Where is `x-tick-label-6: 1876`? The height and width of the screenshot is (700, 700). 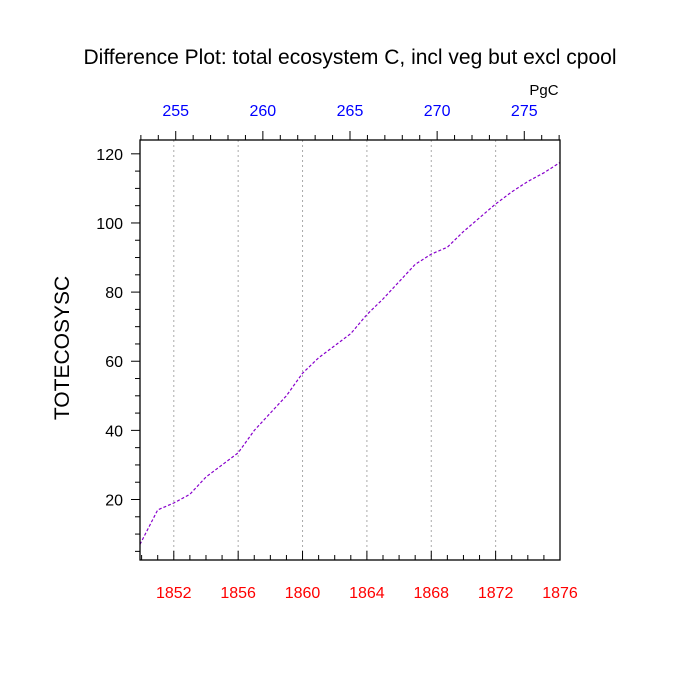
x-tick-label-6: 1876 is located at coordinates (560, 593).